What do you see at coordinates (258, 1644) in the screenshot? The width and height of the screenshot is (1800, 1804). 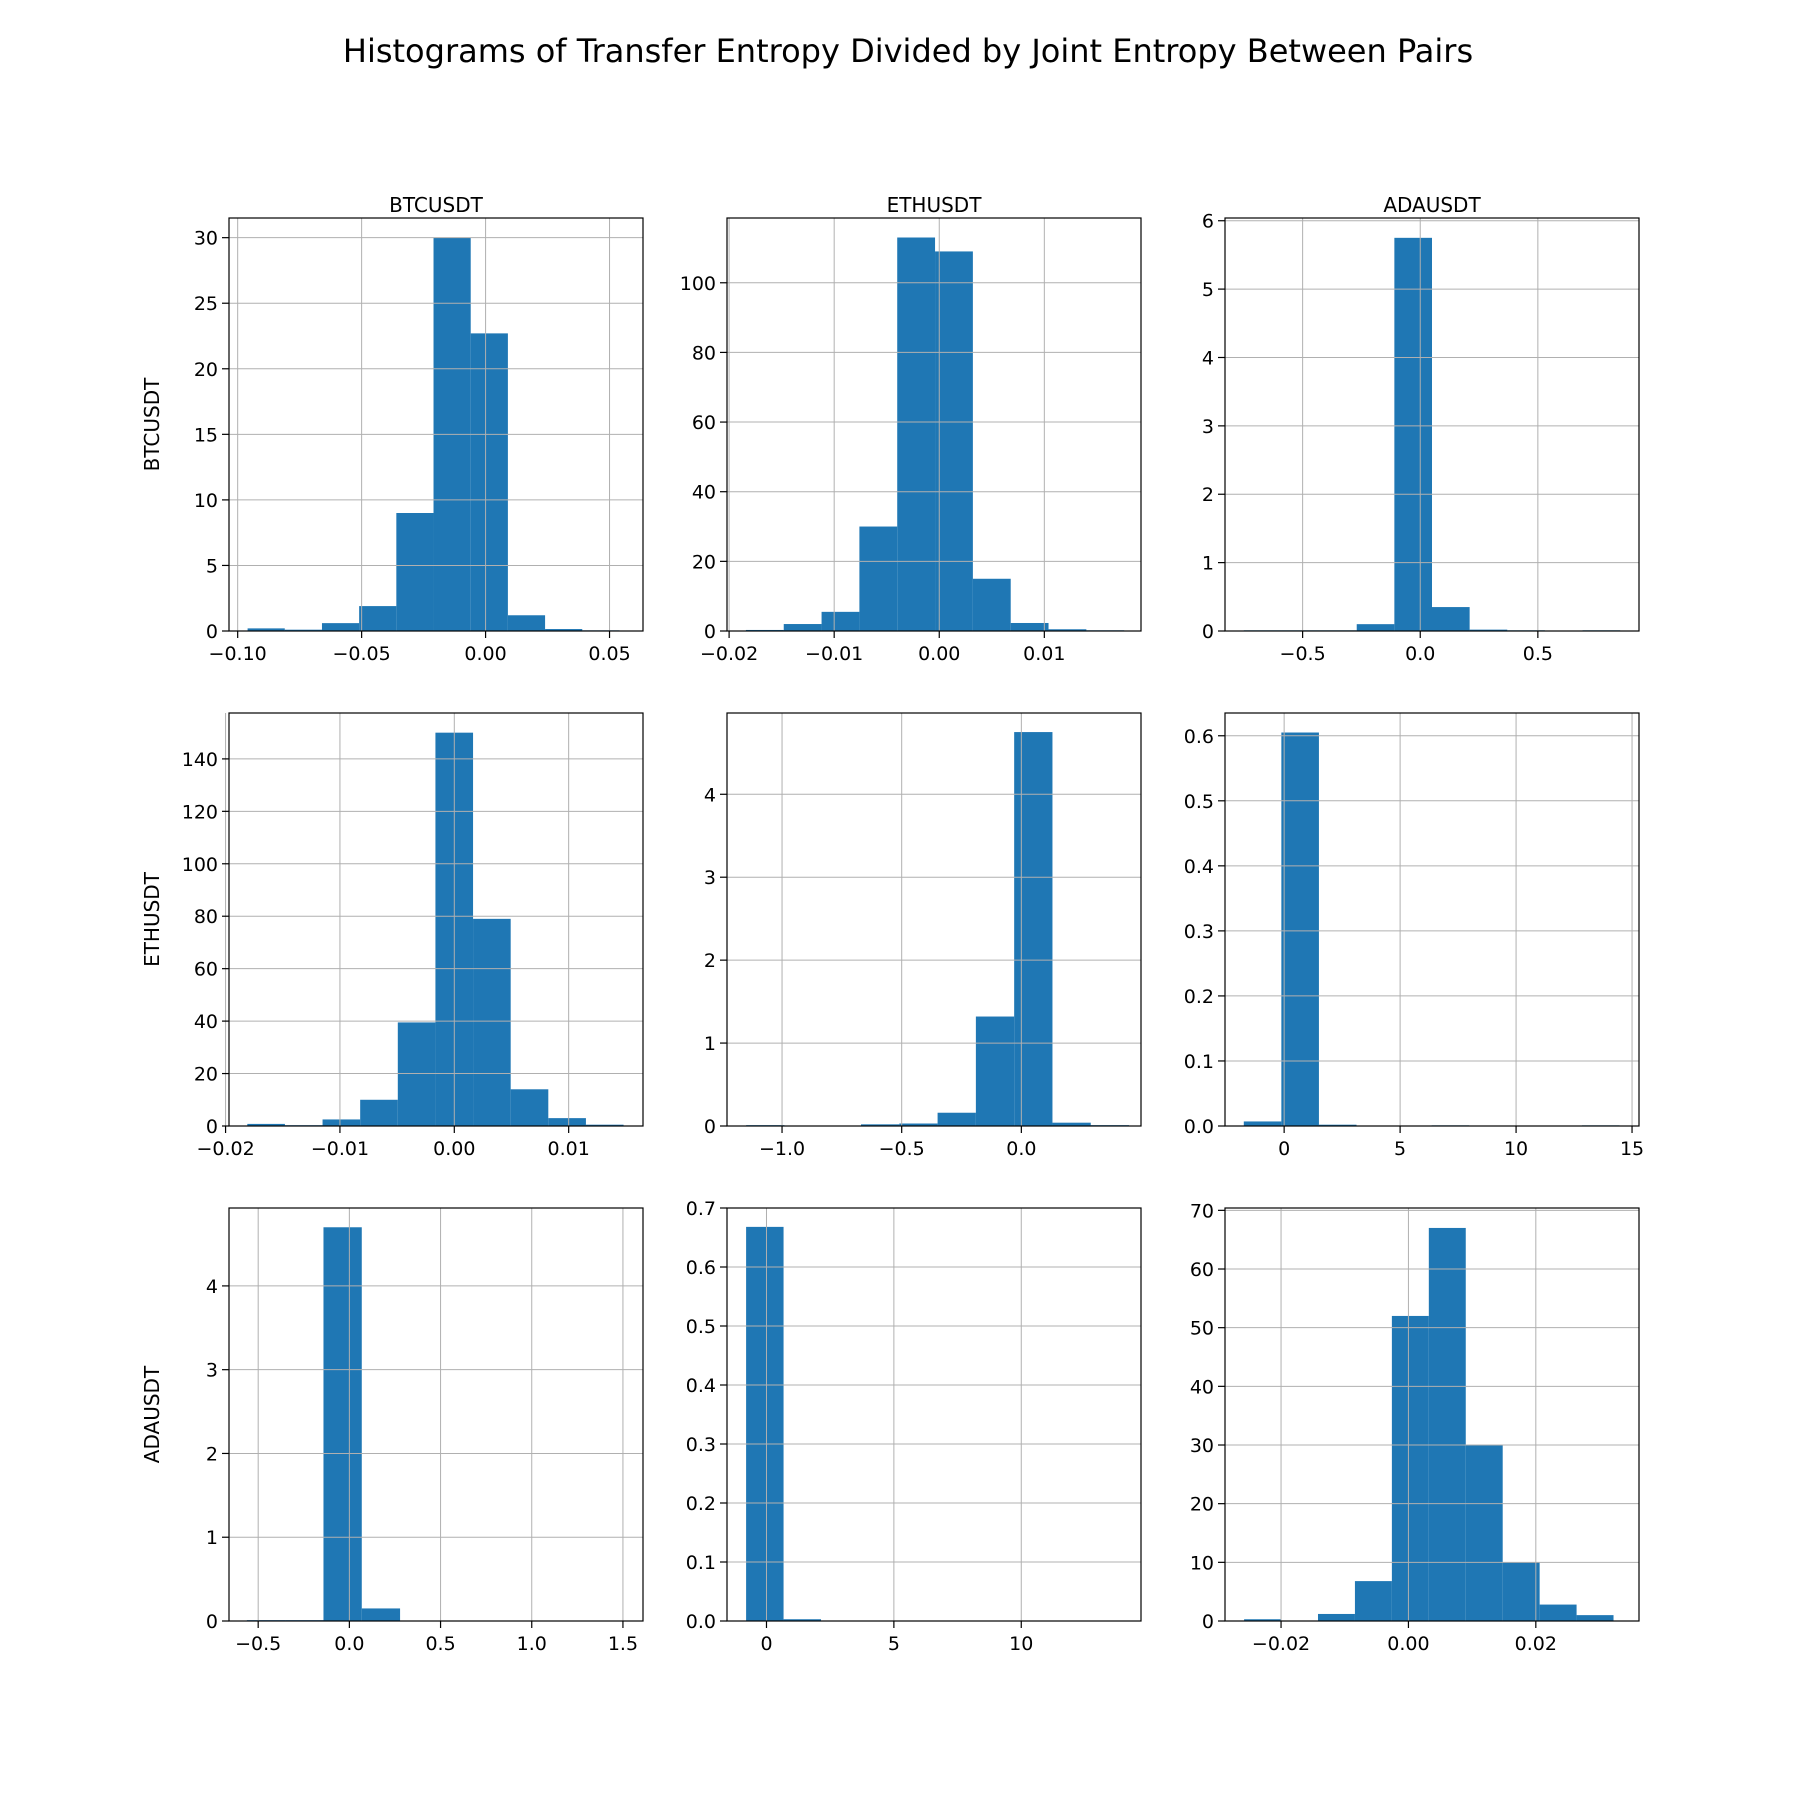 I see `x-tick-label: −0.5` at bounding box center [258, 1644].